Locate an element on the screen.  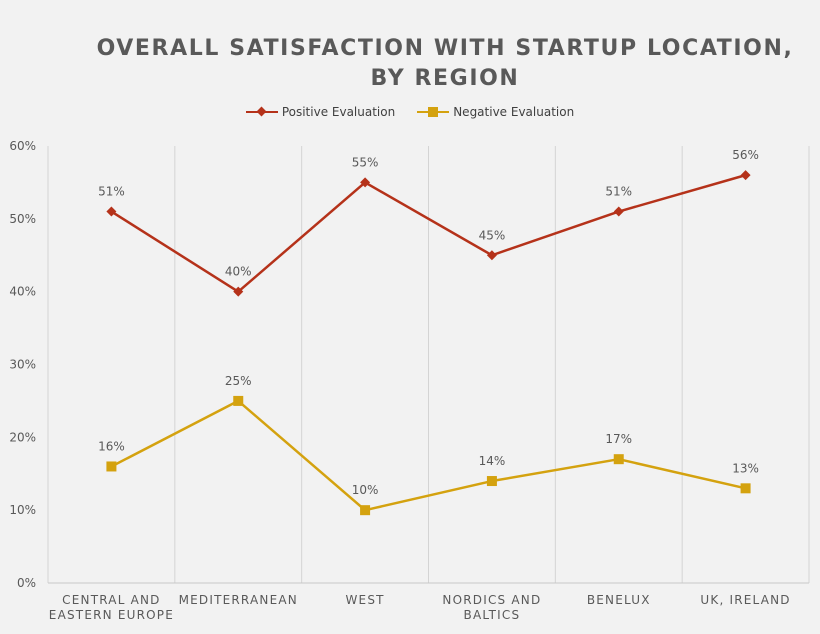
data-label-positive: 55% is located at coordinates (365, 162).